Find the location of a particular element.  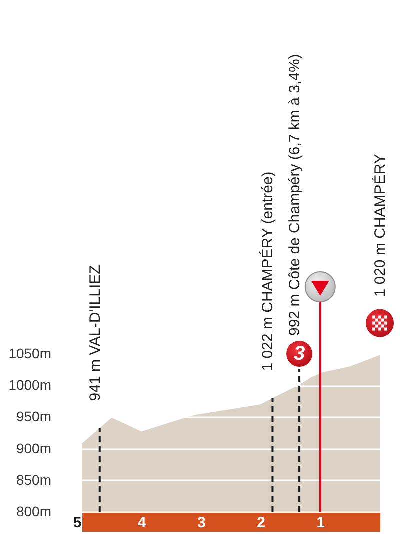

y-tick-label: 1000m is located at coordinates (30, 385).